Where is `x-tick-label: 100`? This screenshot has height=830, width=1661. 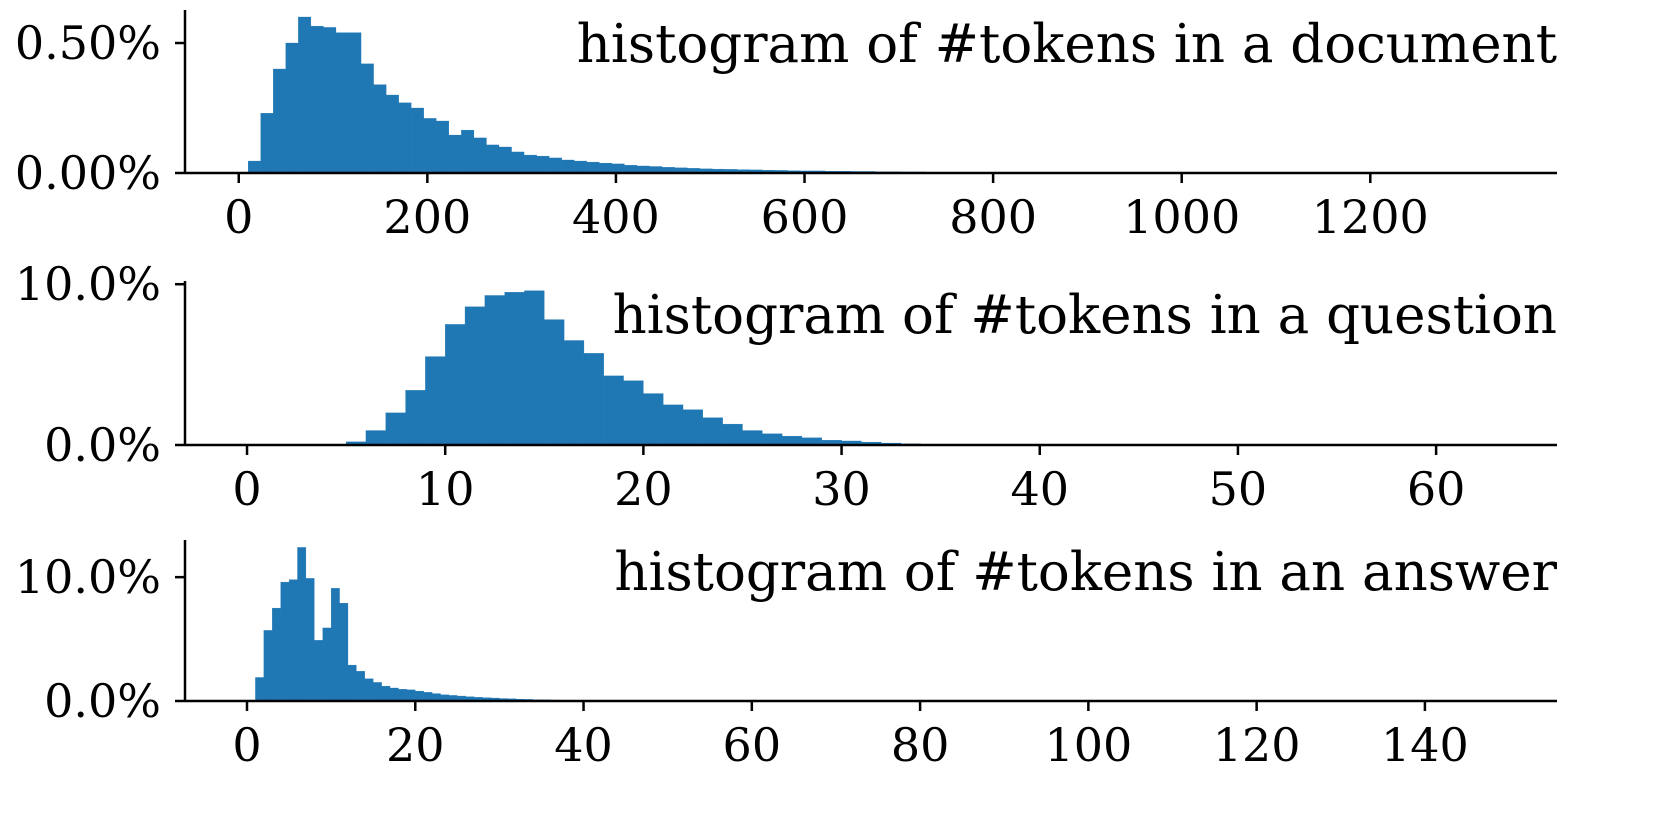 x-tick-label: 100 is located at coordinates (1088, 745).